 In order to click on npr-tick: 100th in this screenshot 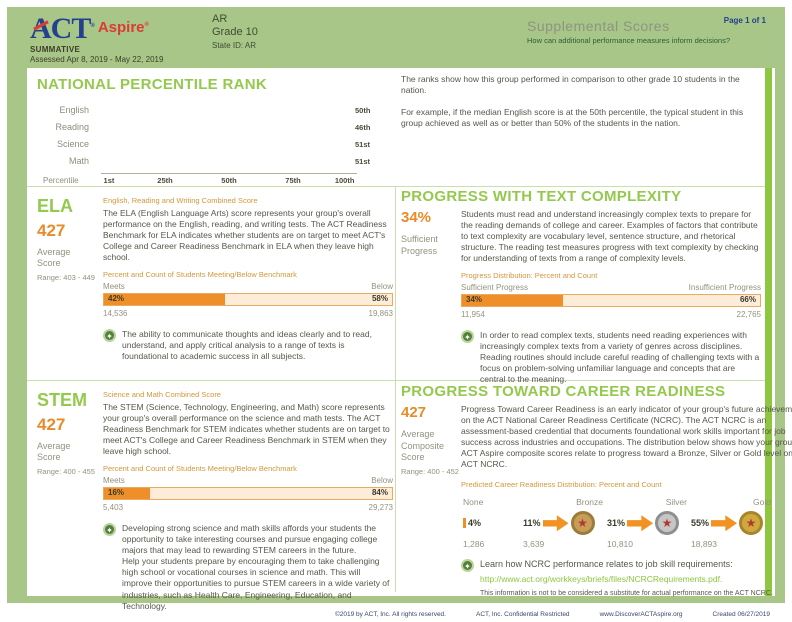, I will do `click(344, 180)`.